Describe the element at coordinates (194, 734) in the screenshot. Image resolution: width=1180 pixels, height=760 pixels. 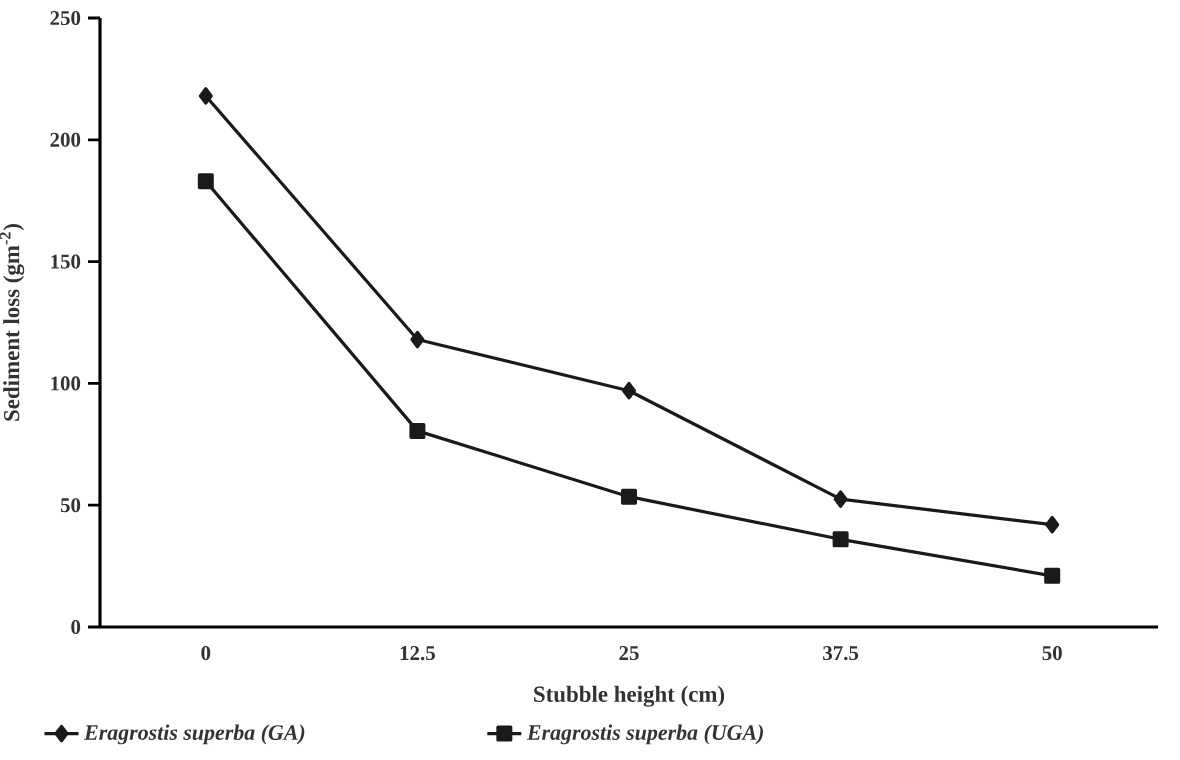
I see `legend-label: Eragrostis superba (GA)` at that location.